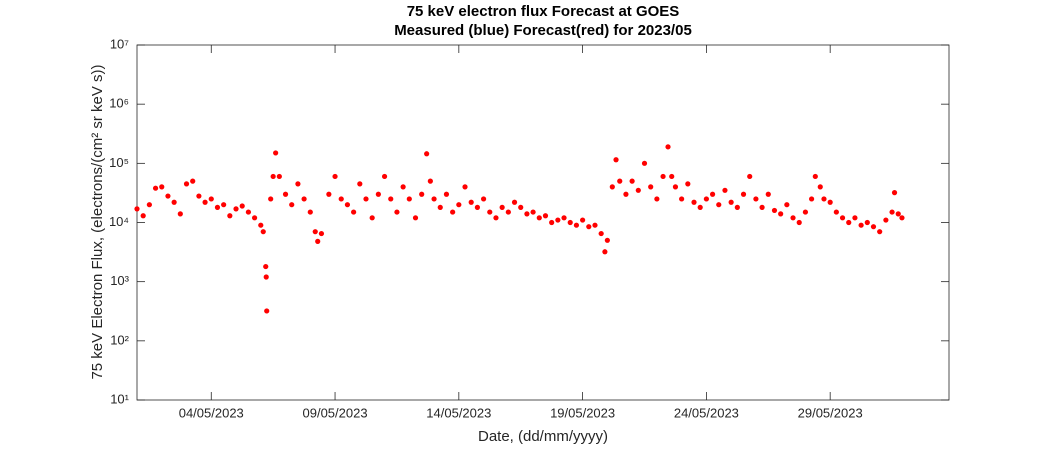 The width and height of the screenshot is (1050, 450). I want to click on y-tick-label: 10³, so click(119, 280).